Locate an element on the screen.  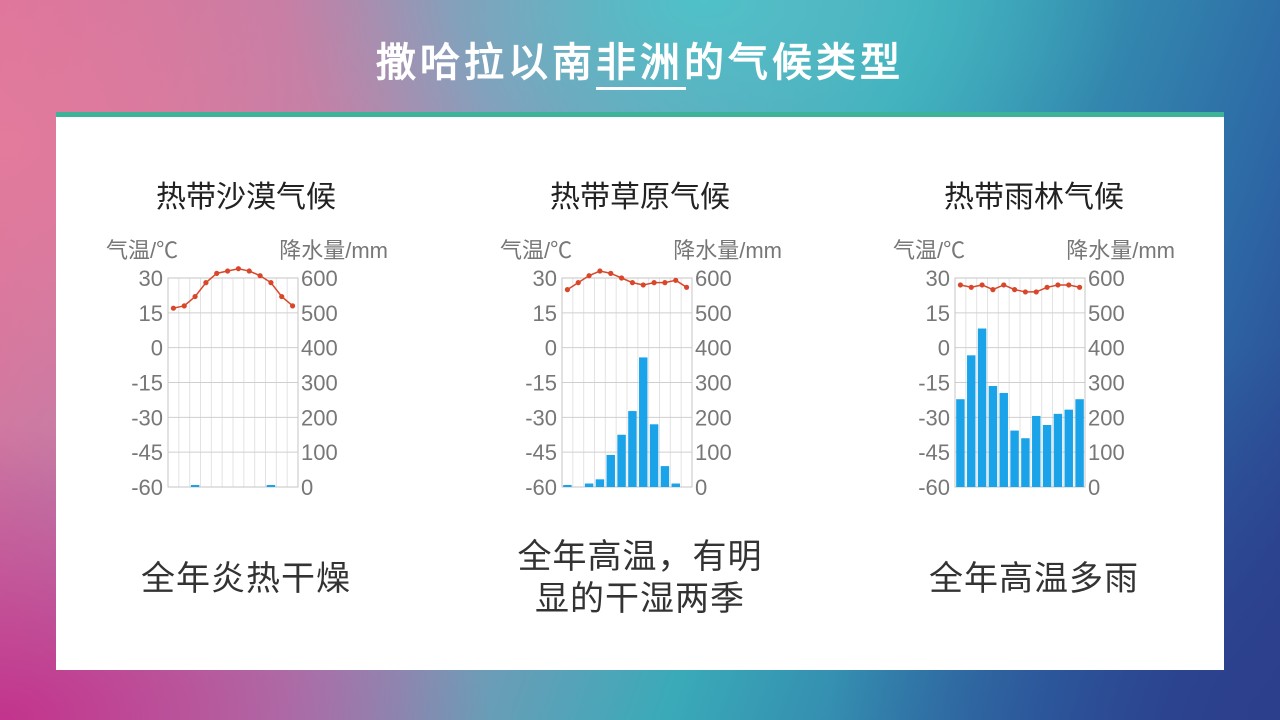
chart-desert-right-tick: 100 is located at coordinates (319, 452).